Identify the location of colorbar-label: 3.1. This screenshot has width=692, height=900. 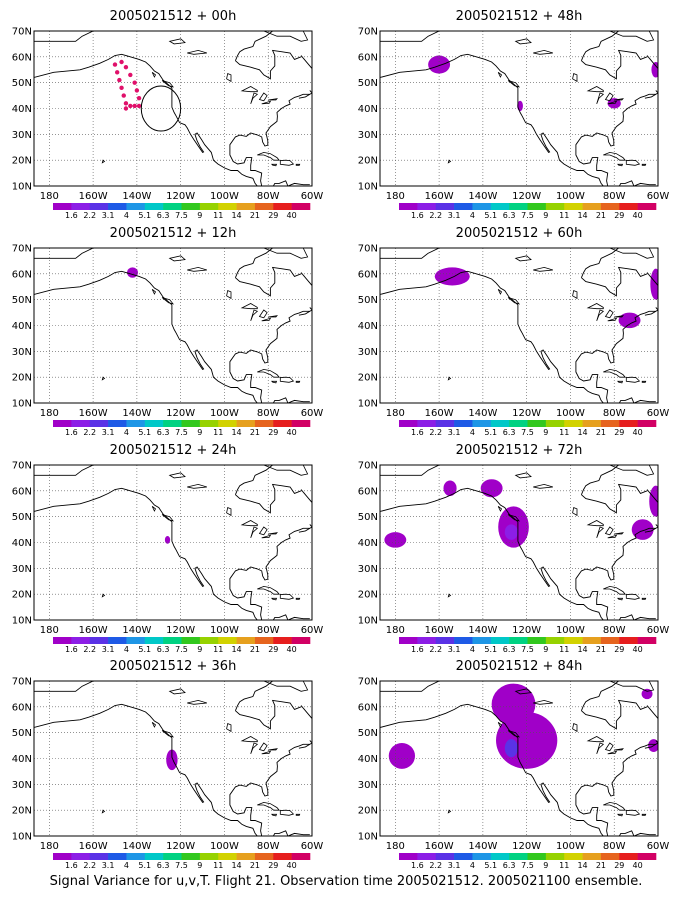
(454, 649).